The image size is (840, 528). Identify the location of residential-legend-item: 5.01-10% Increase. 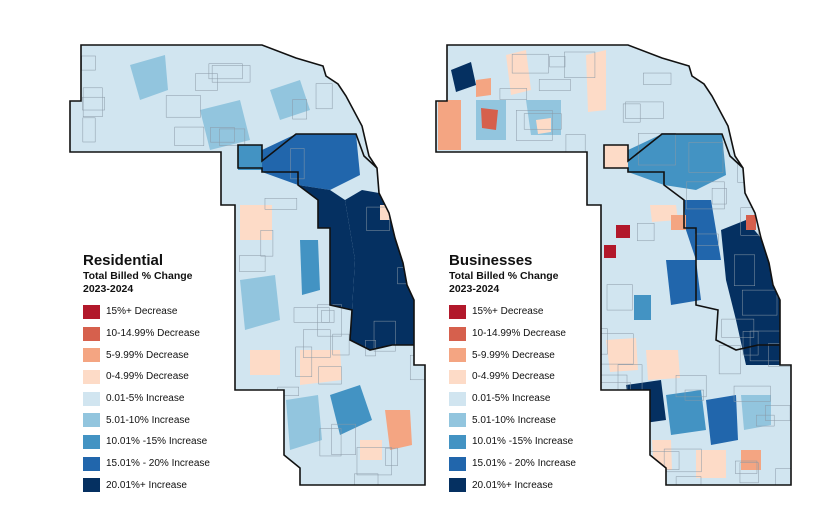
(163, 420).